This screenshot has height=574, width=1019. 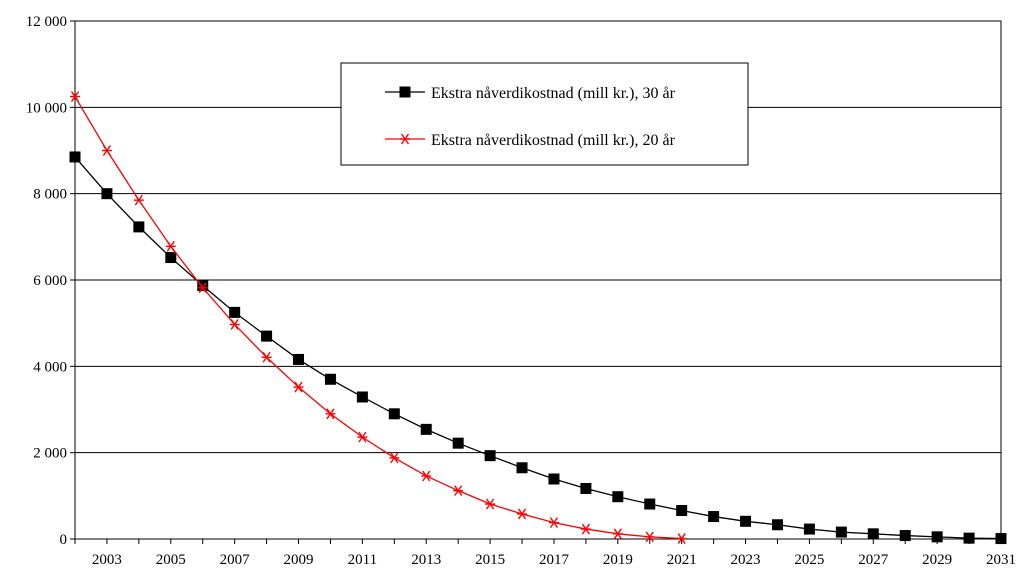 What do you see at coordinates (873, 560) in the screenshot?
I see `x-tick-label: 2027` at bounding box center [873, 560].